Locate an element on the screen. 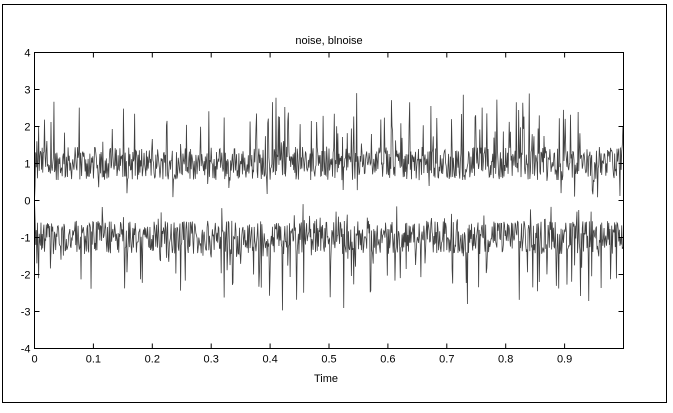  x-axis-label: Time is located at coordinates (326, 379).